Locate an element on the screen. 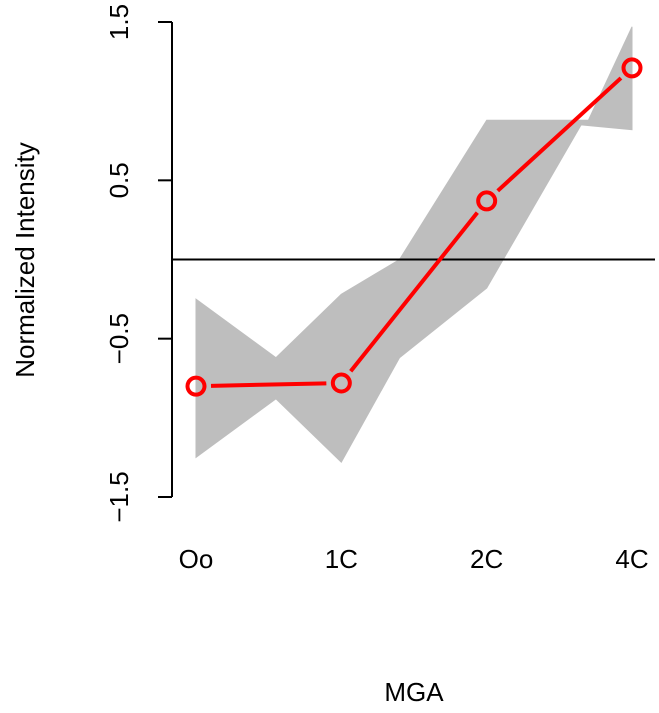 This screenshot has width=659, height=713. x-tick-label: Oo is located at coordinates (196, 559).